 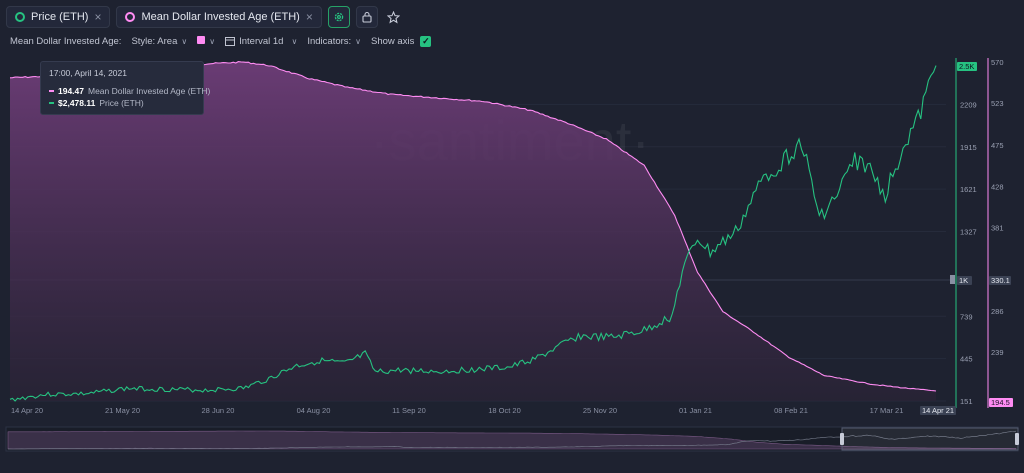 I want to click on share-button, so click(x=366, y=17).